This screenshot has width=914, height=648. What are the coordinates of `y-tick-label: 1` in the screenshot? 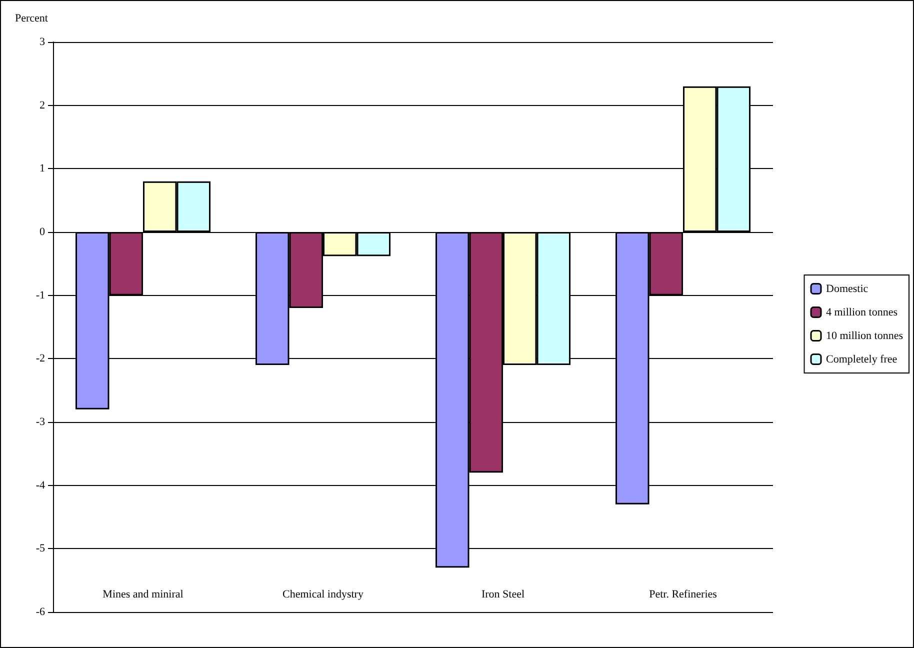 It's located at (42, 168).